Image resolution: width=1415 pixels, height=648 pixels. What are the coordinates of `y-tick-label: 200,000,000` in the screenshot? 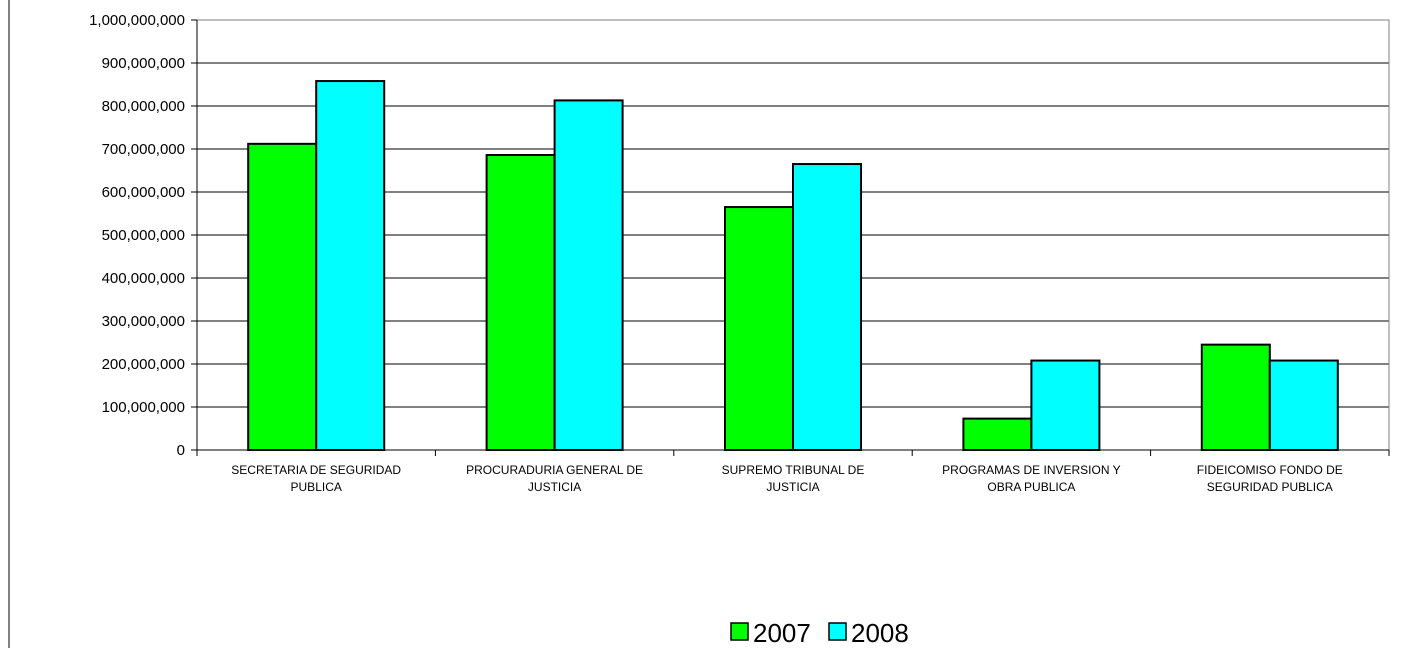 It's located at (143, 364).